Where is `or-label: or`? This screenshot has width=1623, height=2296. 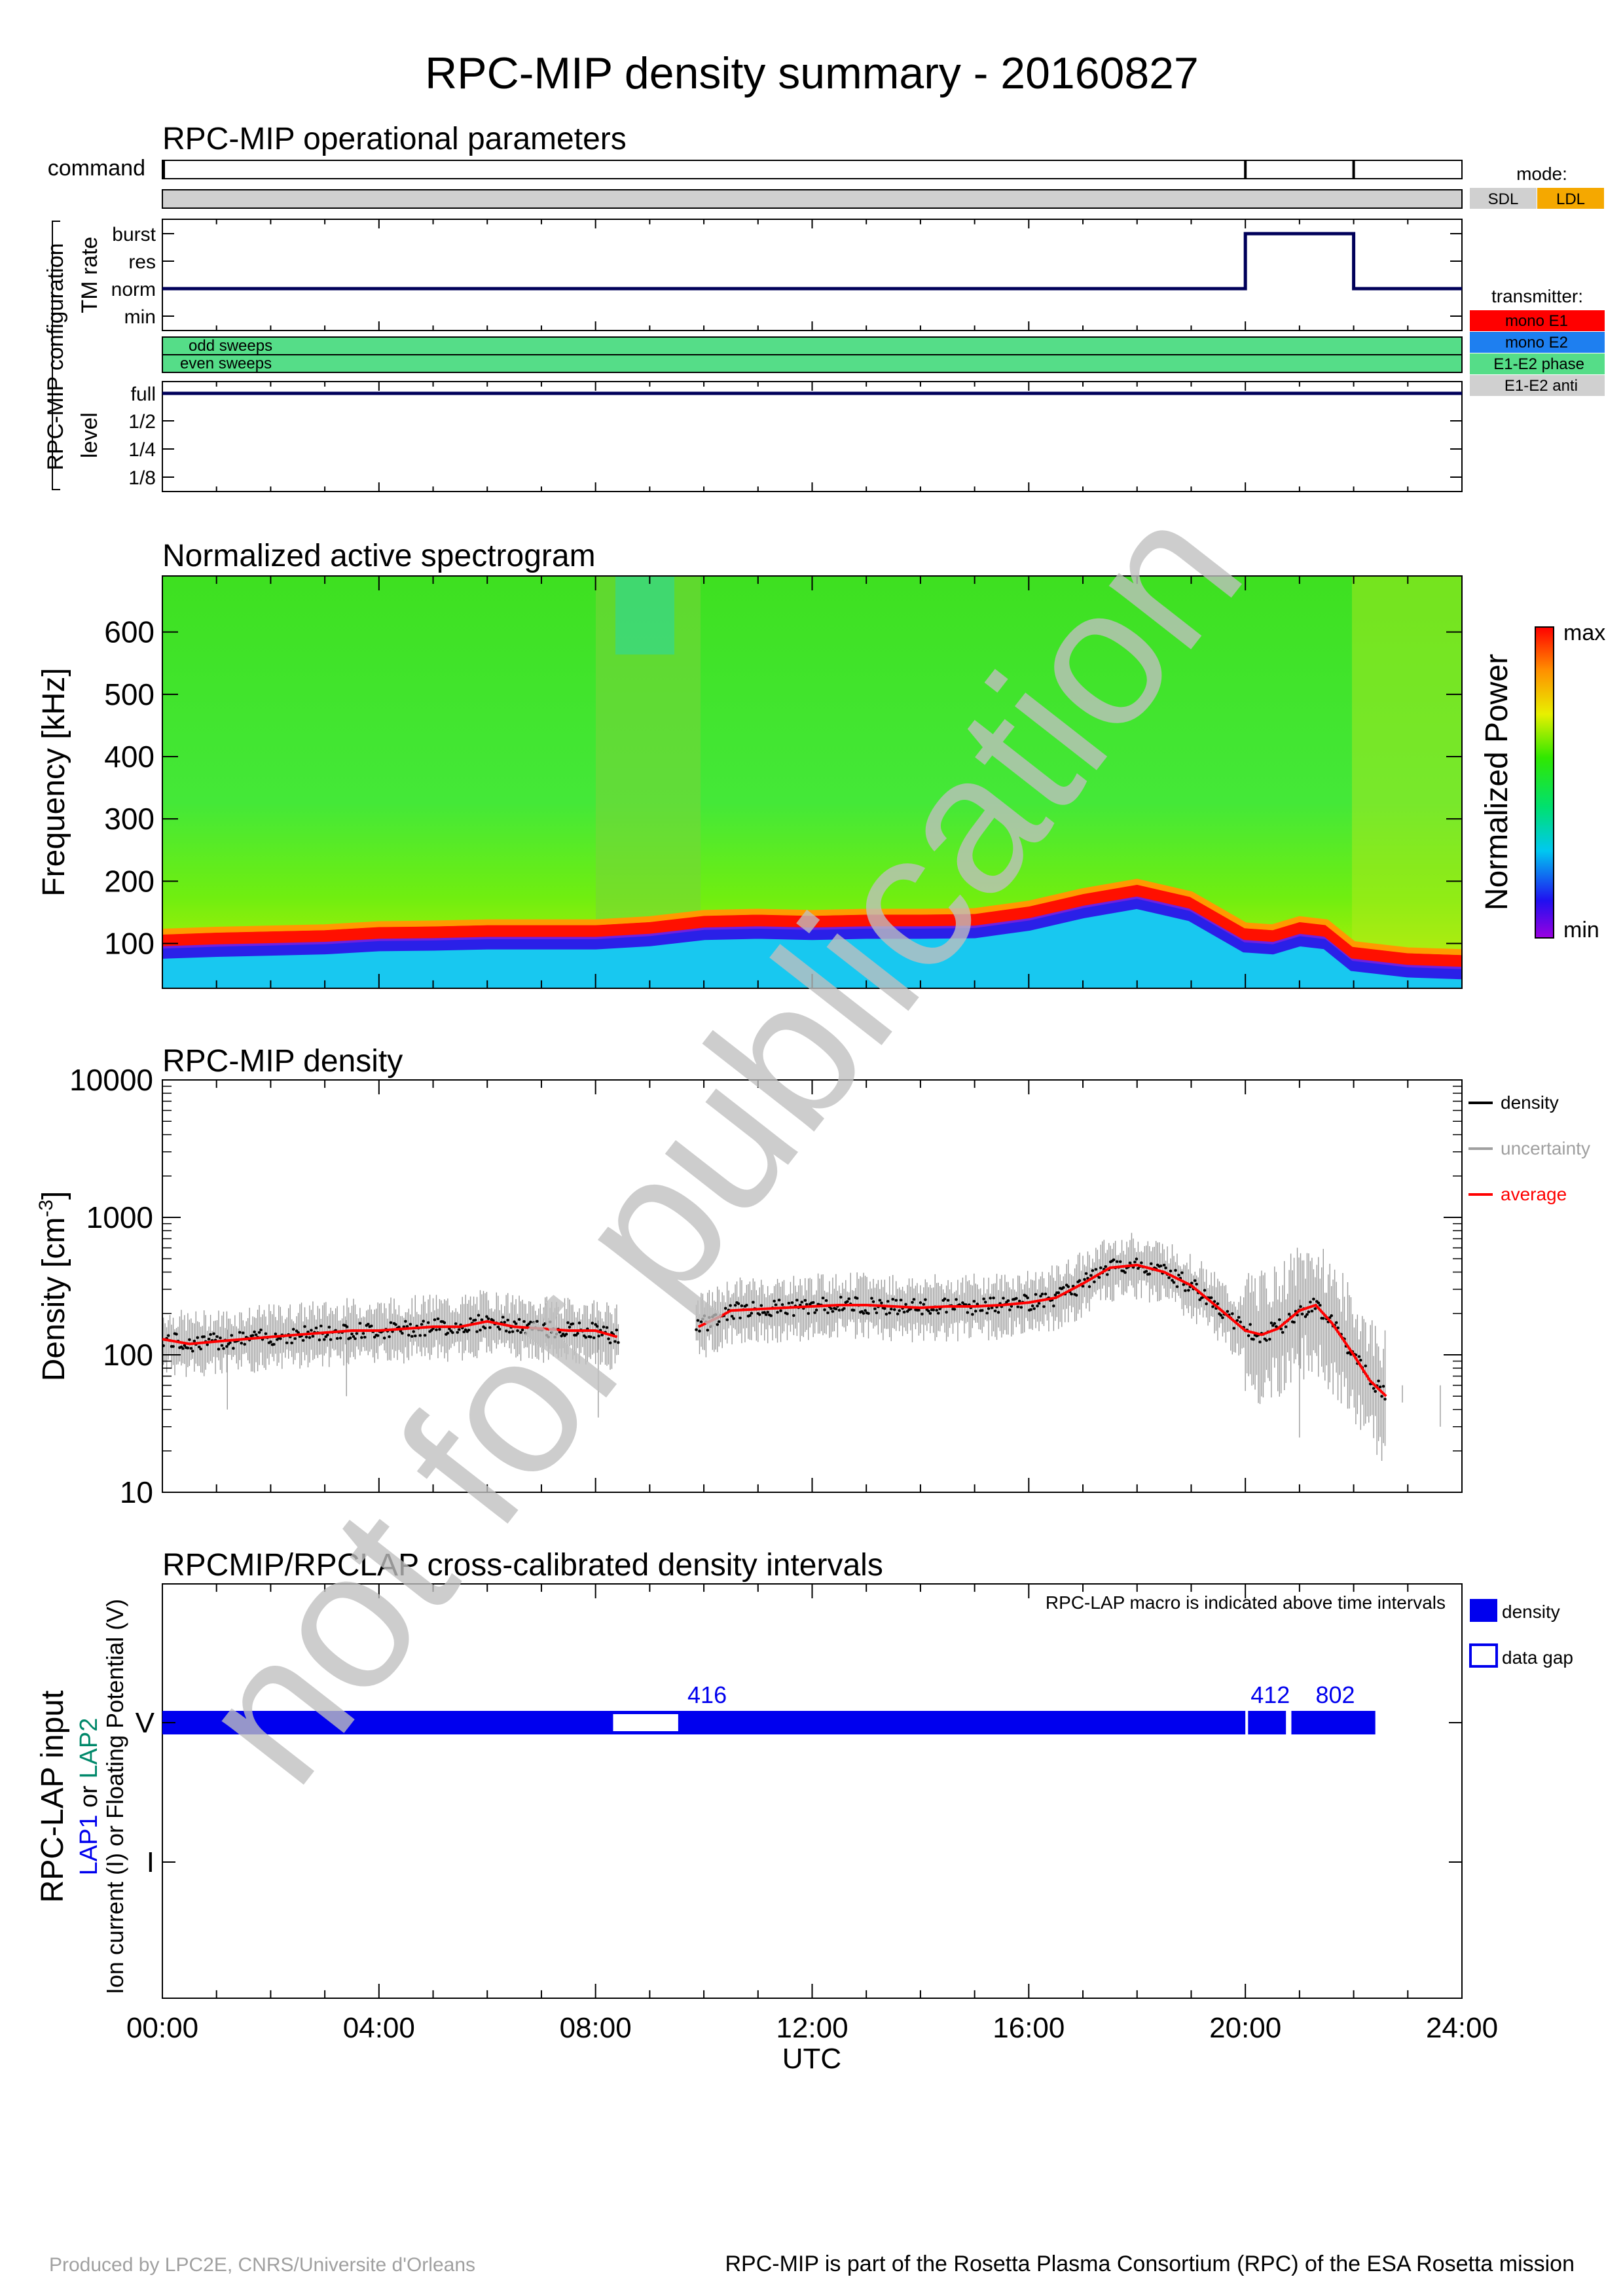 or-label: or is located at coordinates (89, 1797).